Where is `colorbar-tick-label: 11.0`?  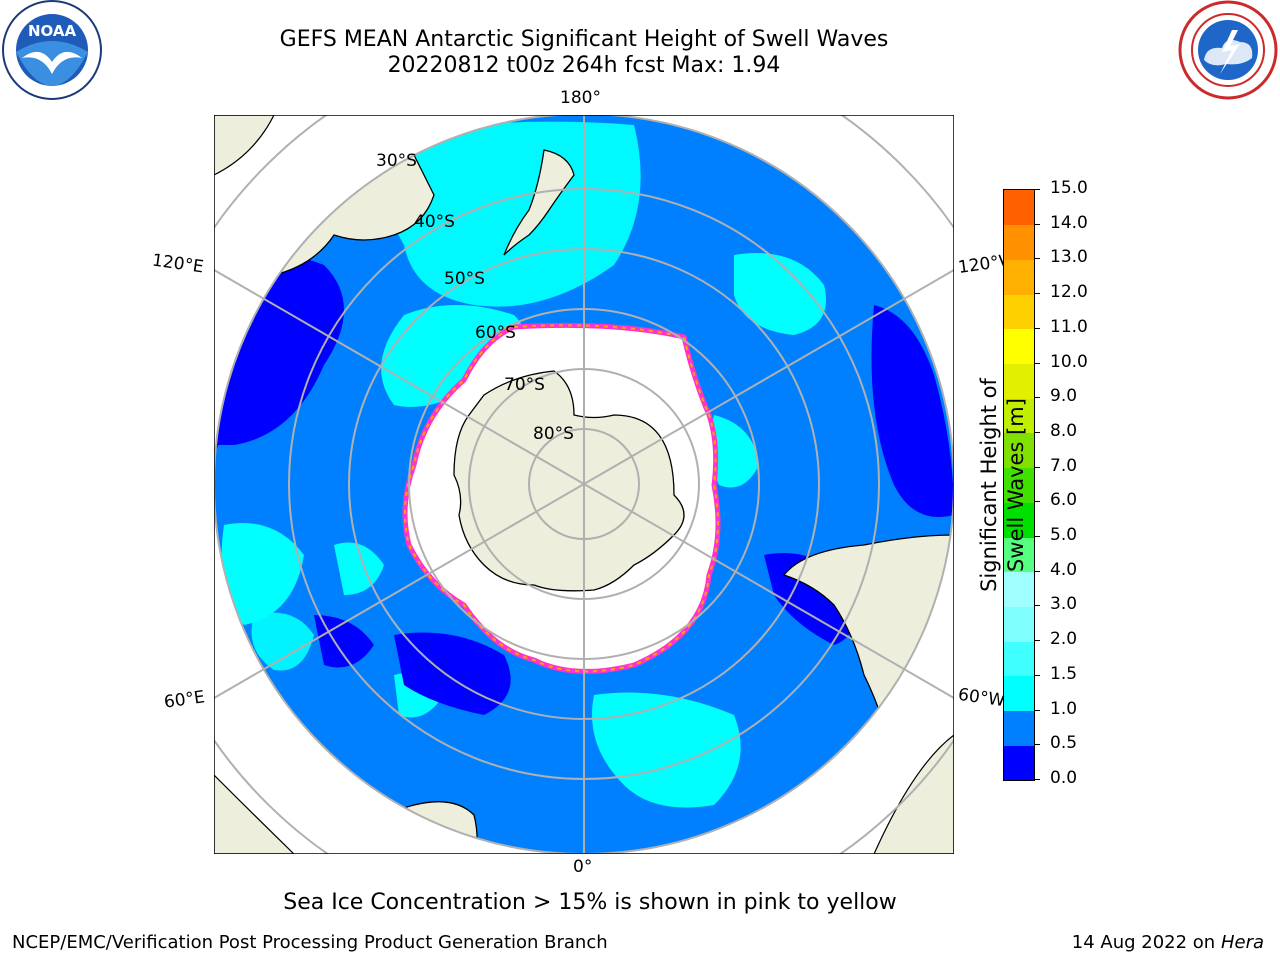
colorbar-tick-label: 11.0 is located at coordinates (1069, 326).